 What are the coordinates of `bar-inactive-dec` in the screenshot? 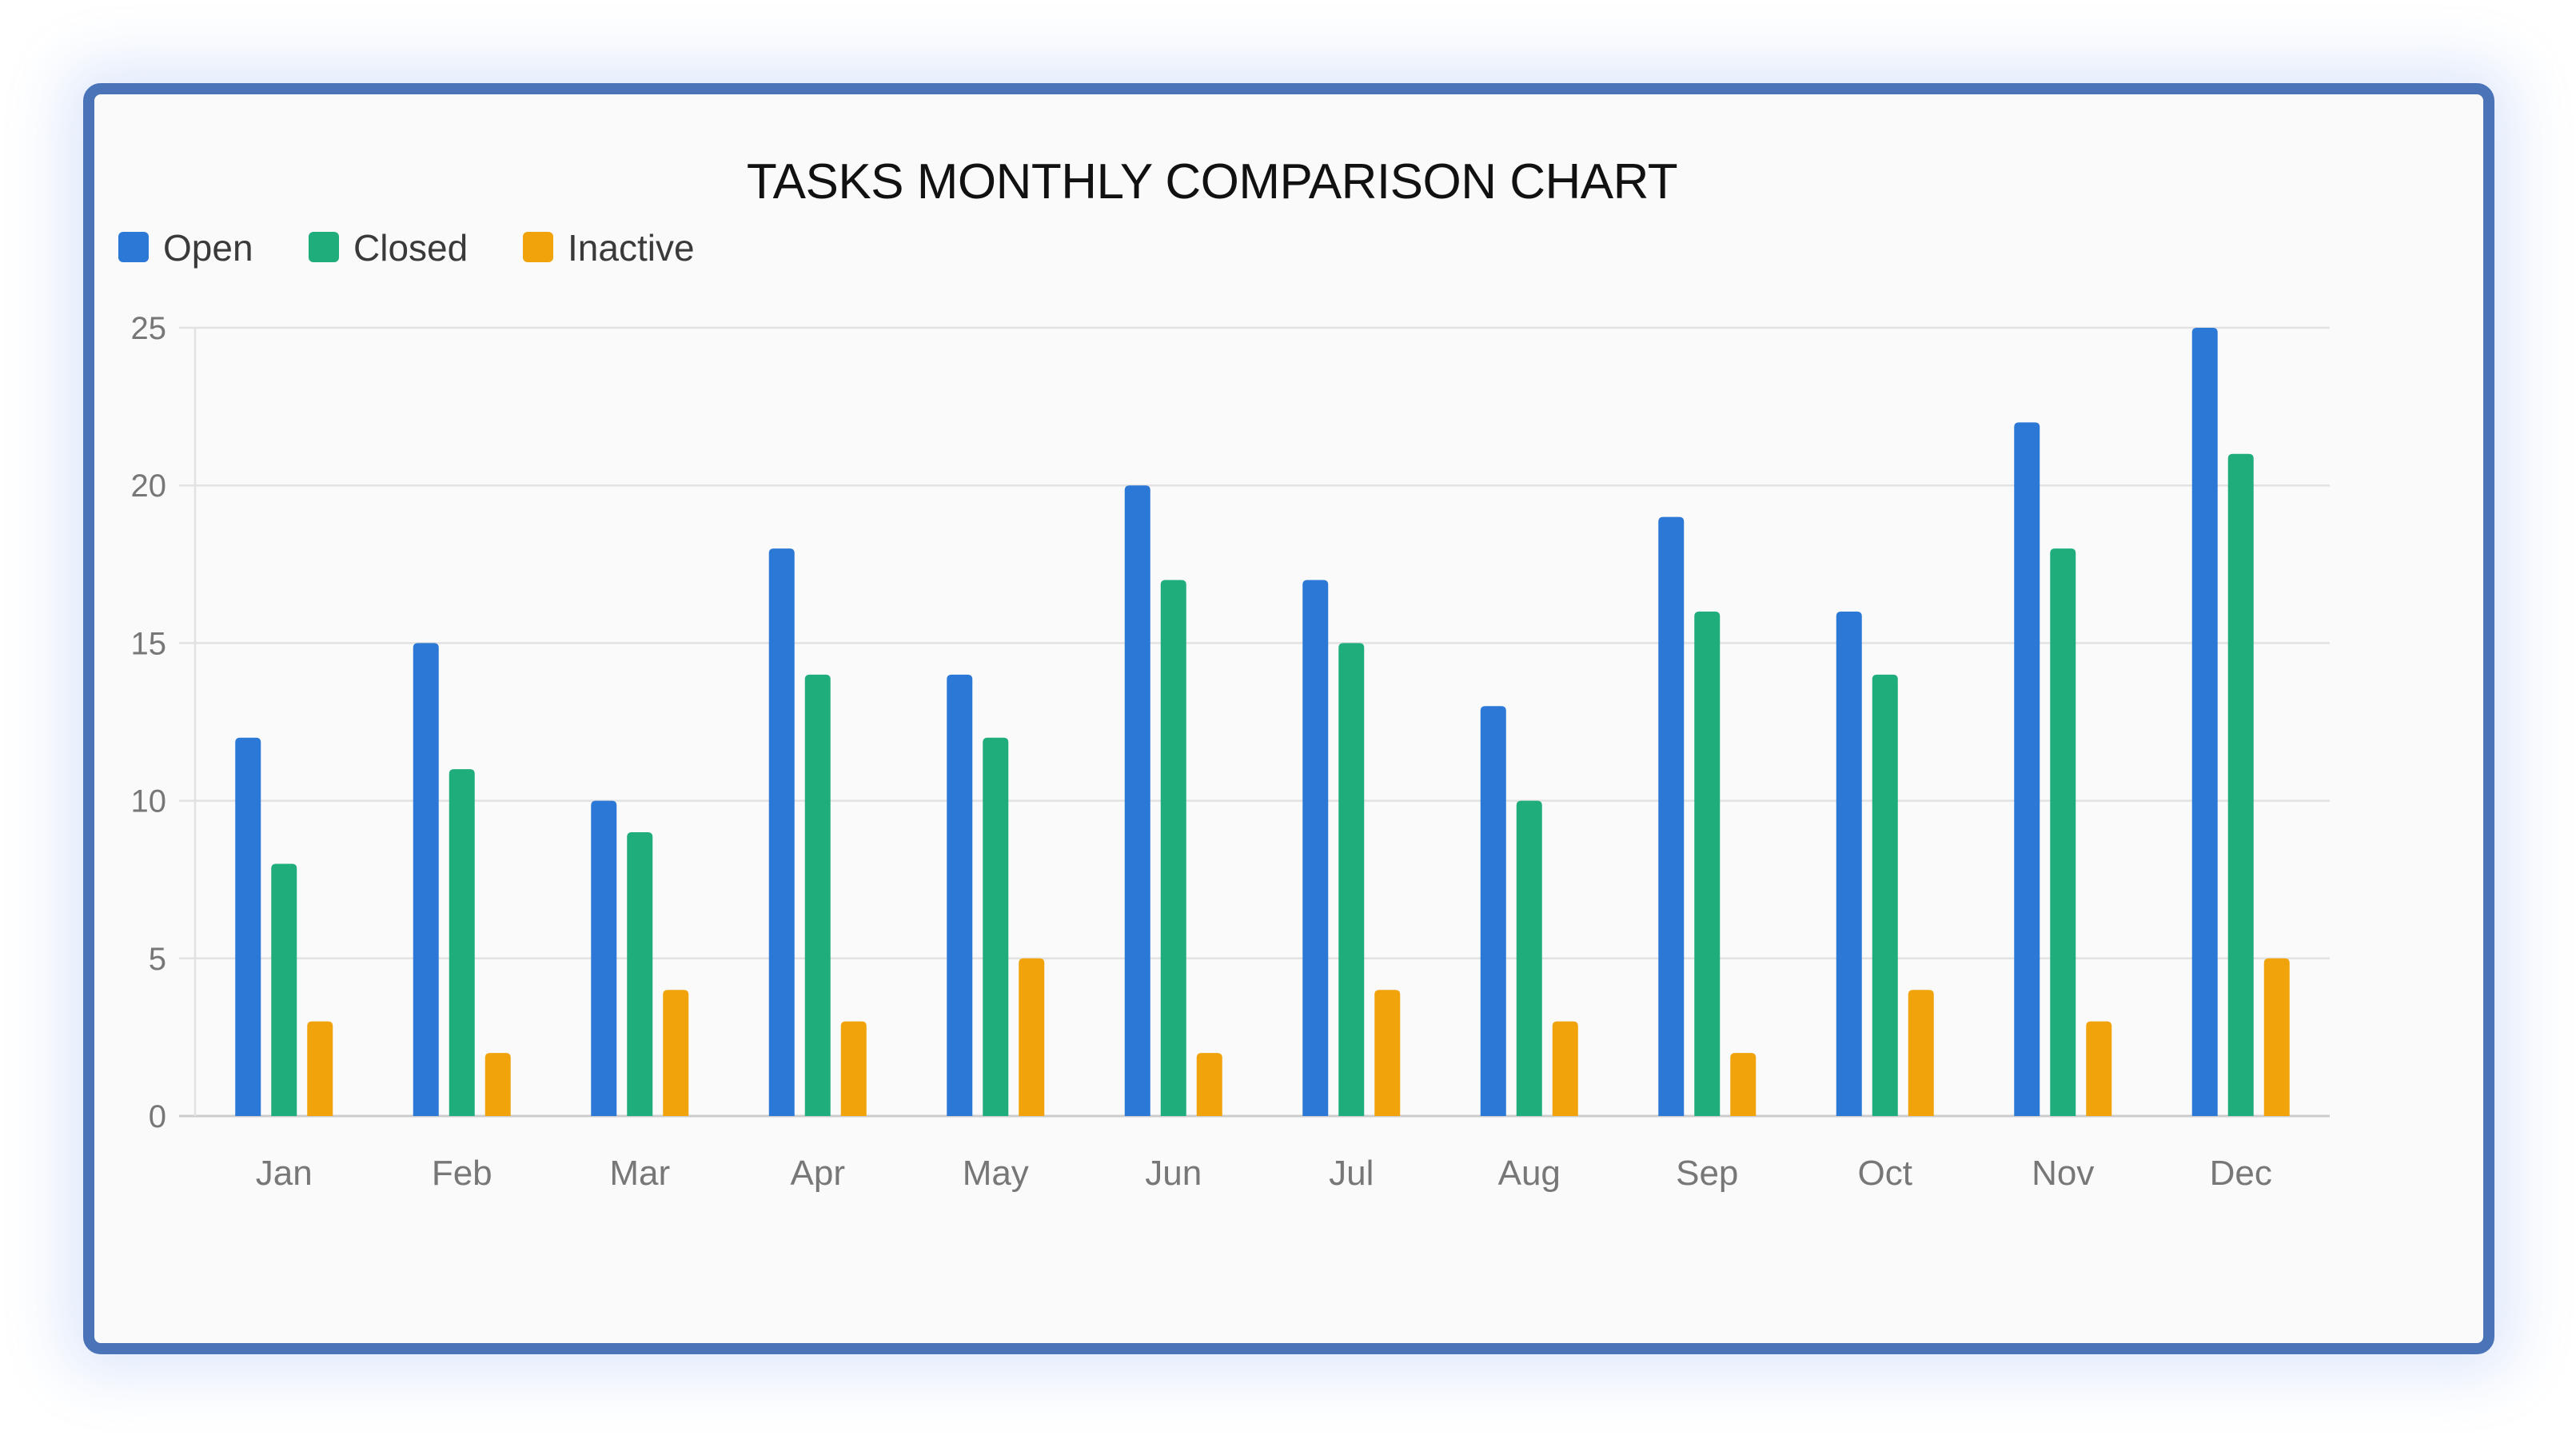 It's located at (2276, 1037).